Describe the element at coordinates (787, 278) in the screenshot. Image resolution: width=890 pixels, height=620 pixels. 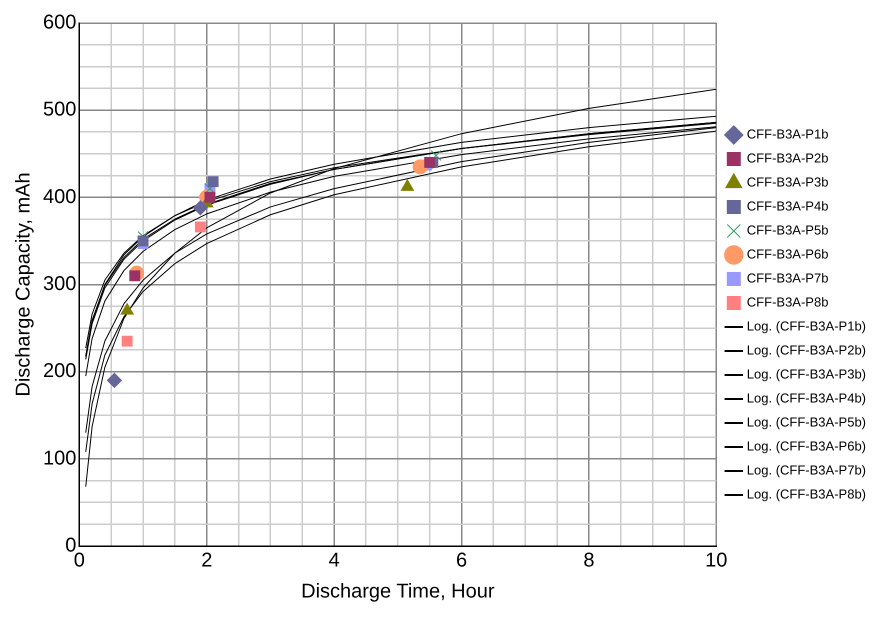
I see `legend-label: CFF-B3A-P7b` at that location.